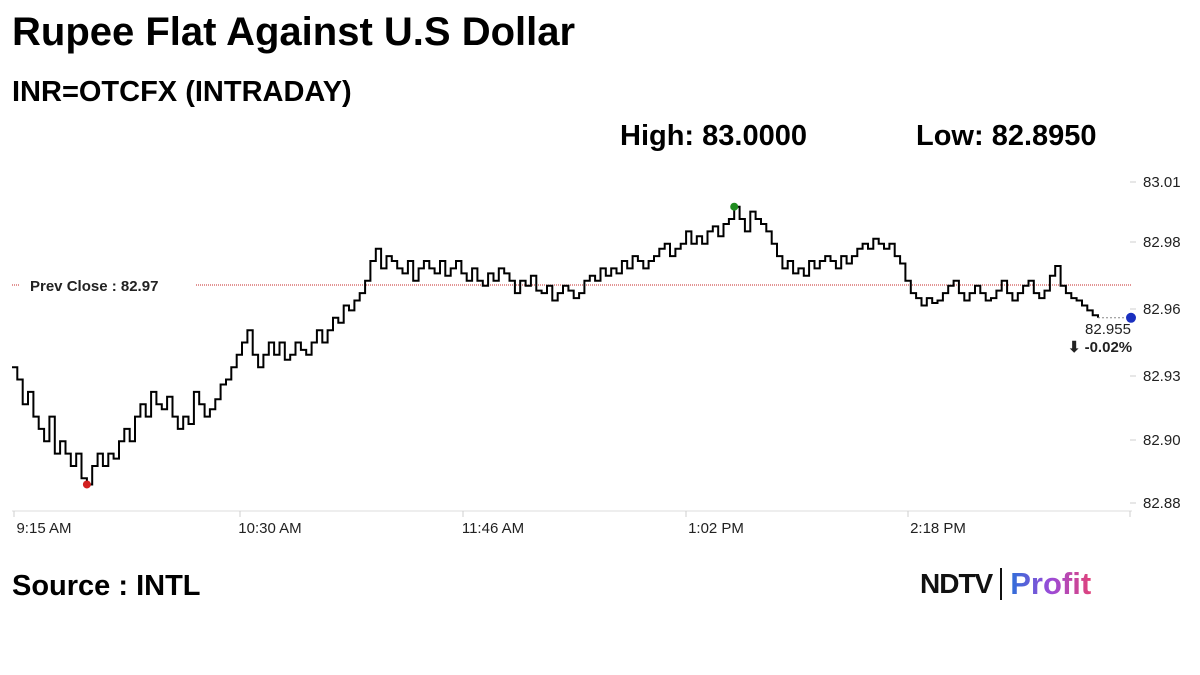  Describe the element at coordinates (493, 528) in the screenshot. I see `x-tick-label: 11:46 AM` at that location.